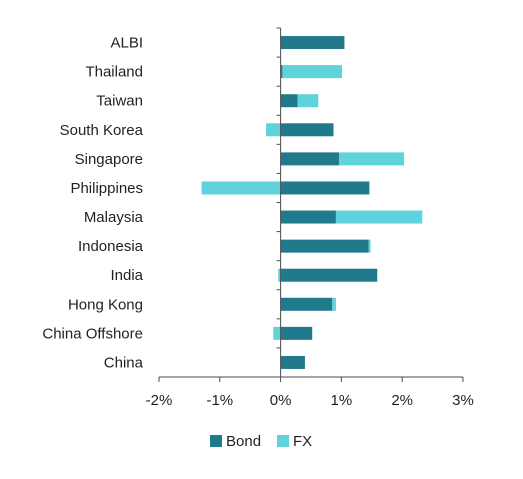 This screenshot has width=523, height=479. What do you see at coordinates (302, 441) in the screenshot?
I see `legend-label-fx: FX` at bounding box center [302, 441].